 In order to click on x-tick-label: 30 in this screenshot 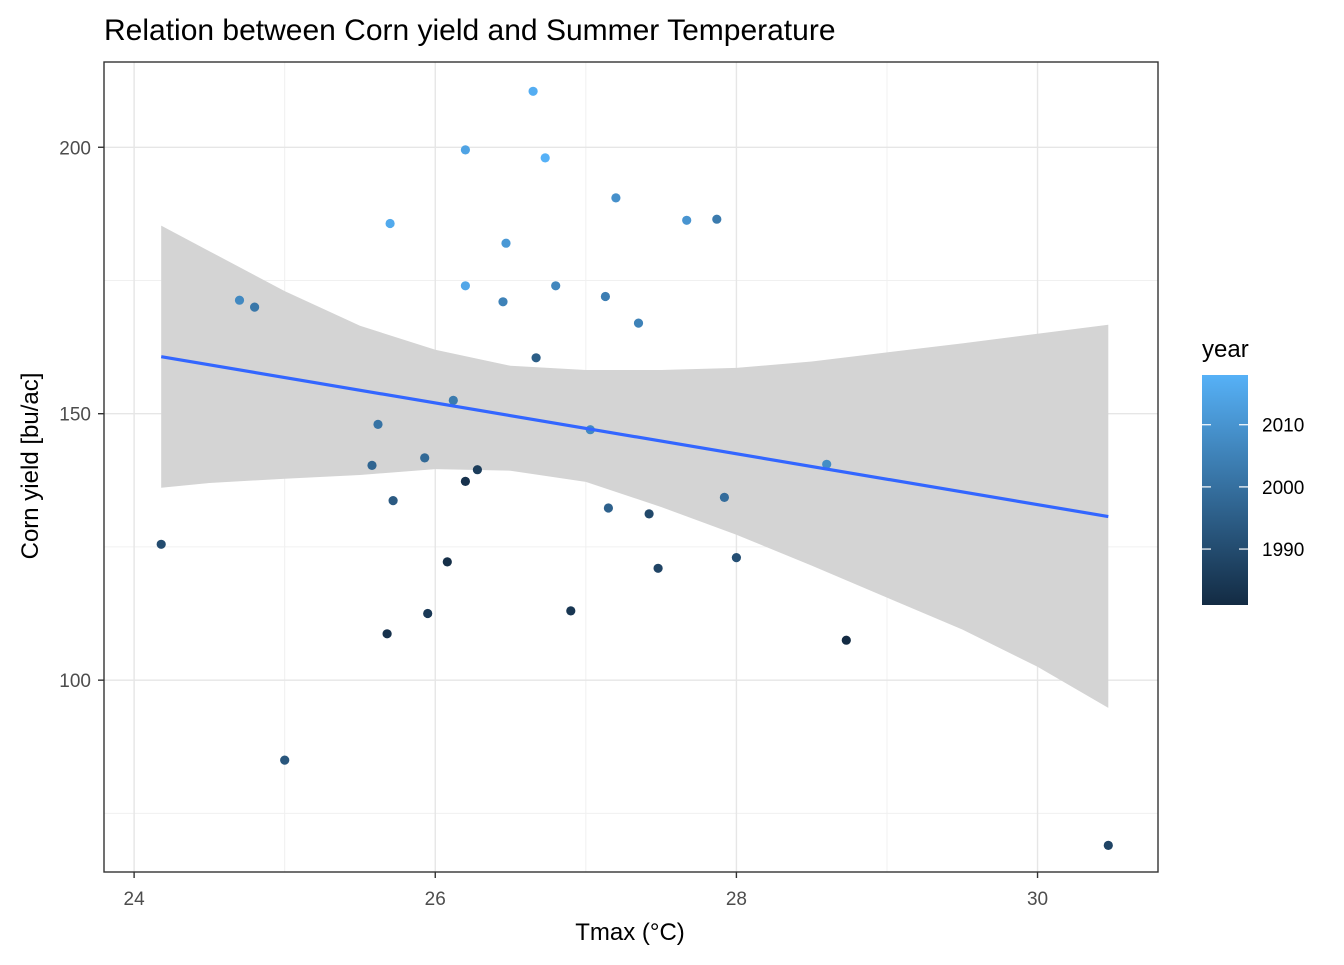, I will do `click(1037, 899)`.